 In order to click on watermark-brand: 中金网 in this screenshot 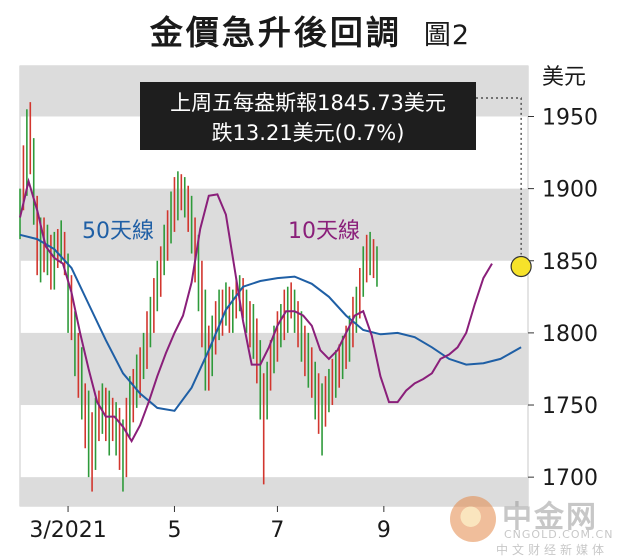, I will do `click(550, 517)`.